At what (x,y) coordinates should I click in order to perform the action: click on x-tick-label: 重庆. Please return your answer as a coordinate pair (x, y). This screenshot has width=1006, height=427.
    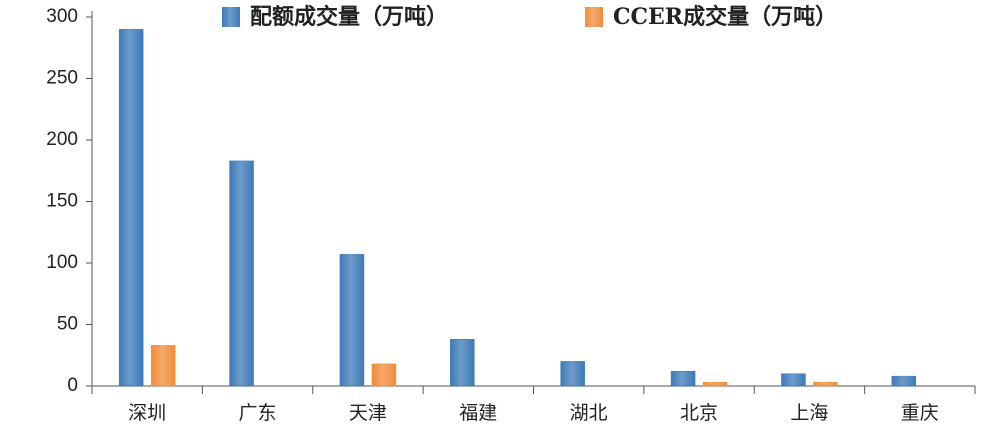
    Looking at the image, I should click on (920, 413).